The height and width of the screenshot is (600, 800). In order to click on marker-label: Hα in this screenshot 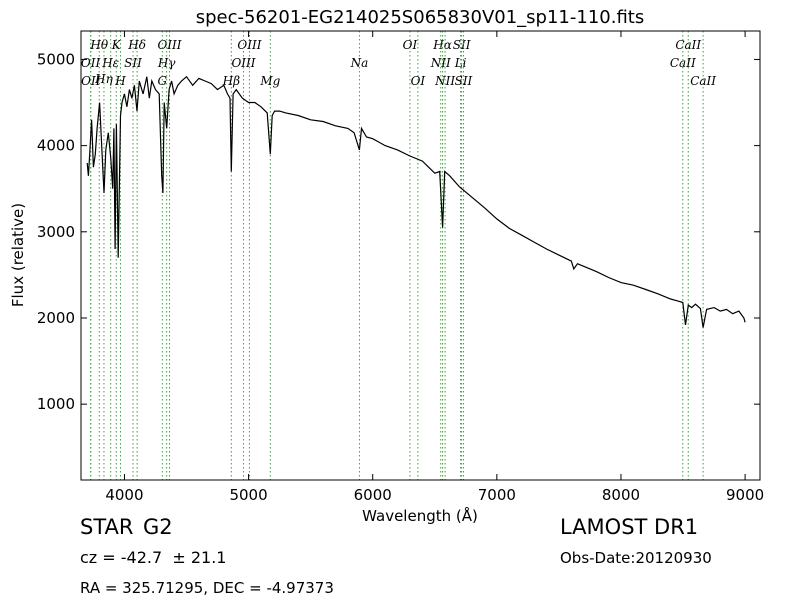, I will do `click(442, 45)`.